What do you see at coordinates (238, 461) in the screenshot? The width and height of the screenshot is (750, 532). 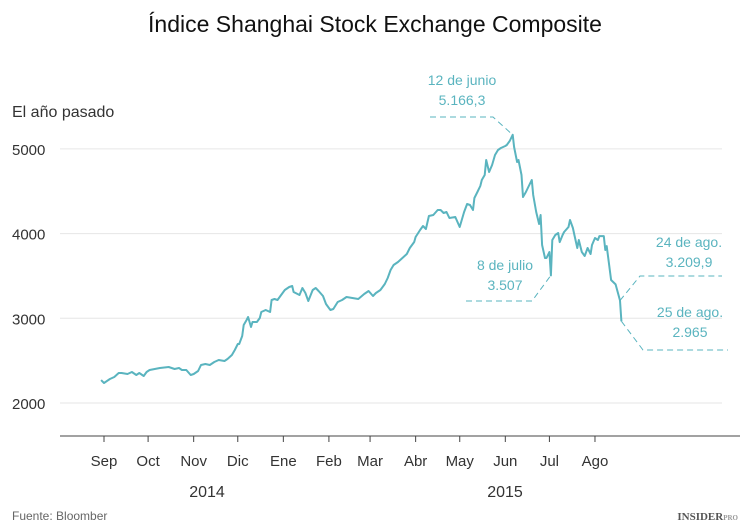 I see `x-tick-label: Dic` at bounding box center [238, 461].